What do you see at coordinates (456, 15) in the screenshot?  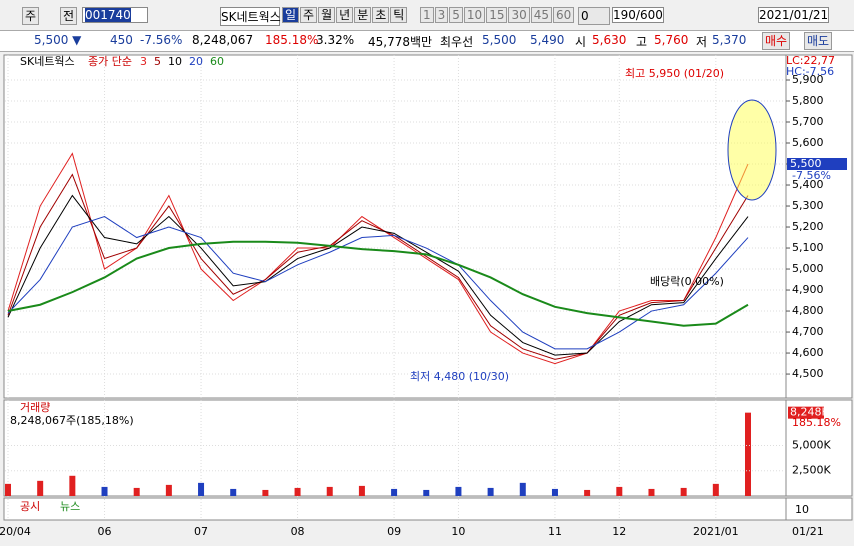 I see `number-button: 5` at bounding box center [456, 15].